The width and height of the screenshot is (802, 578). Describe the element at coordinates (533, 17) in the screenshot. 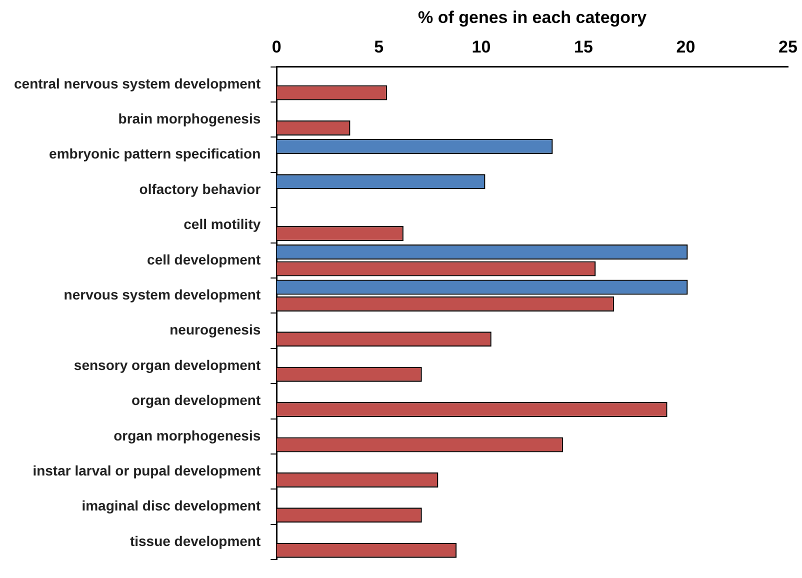

I see `x-axis-title: % of genes in each category` at that location.